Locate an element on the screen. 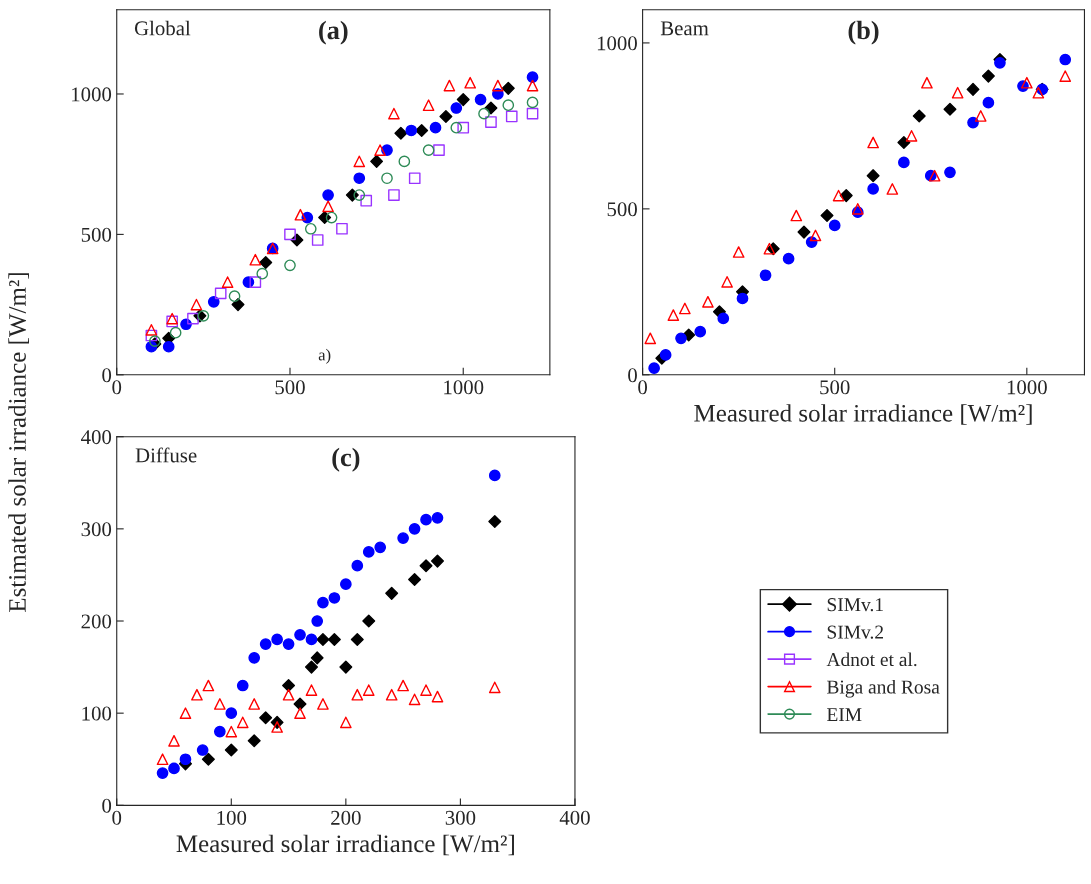 The image size is (1091, 884). annotation: Global is located at coordinates (162, 28).